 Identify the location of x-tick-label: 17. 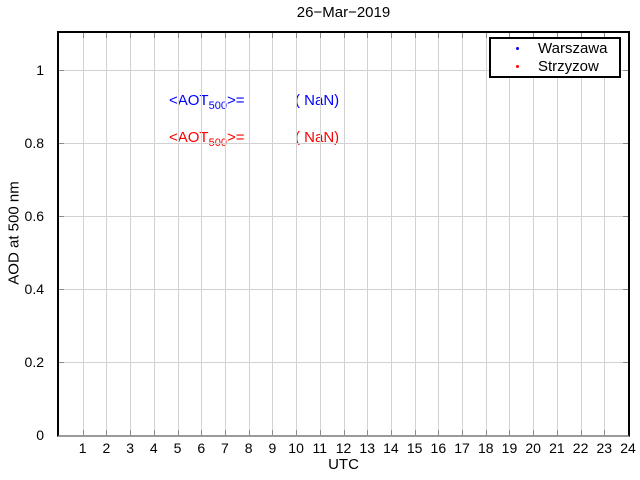
(462, 448).